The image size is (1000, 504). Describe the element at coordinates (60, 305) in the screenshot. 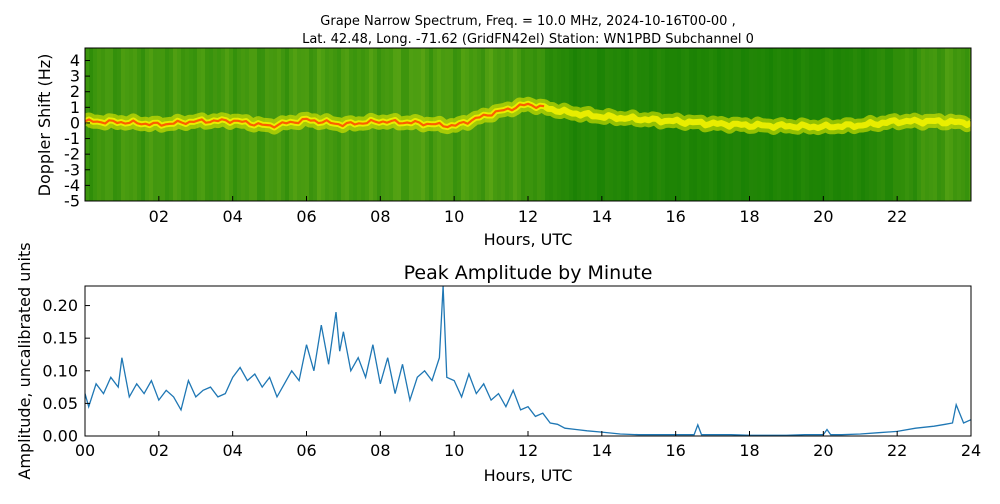

I see `amplitude-y-tick-label: 0.20` at that location.